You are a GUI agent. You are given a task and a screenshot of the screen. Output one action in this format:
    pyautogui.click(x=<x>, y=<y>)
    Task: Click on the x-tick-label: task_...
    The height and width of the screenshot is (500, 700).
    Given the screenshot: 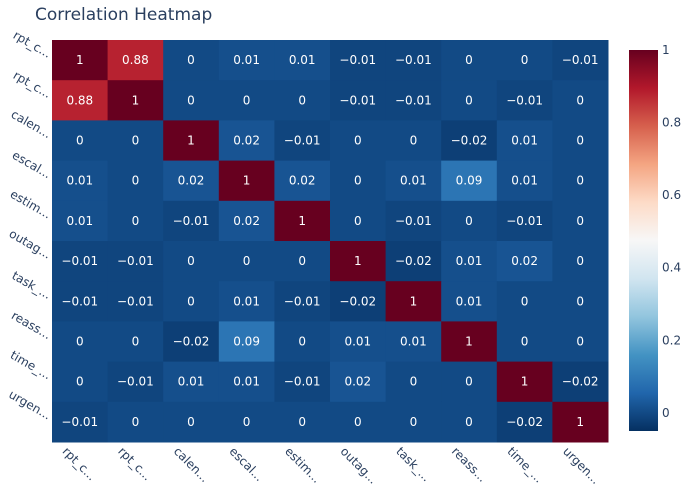 What is the action you would take?
    pyautogui.click(x=413, y=464)
    